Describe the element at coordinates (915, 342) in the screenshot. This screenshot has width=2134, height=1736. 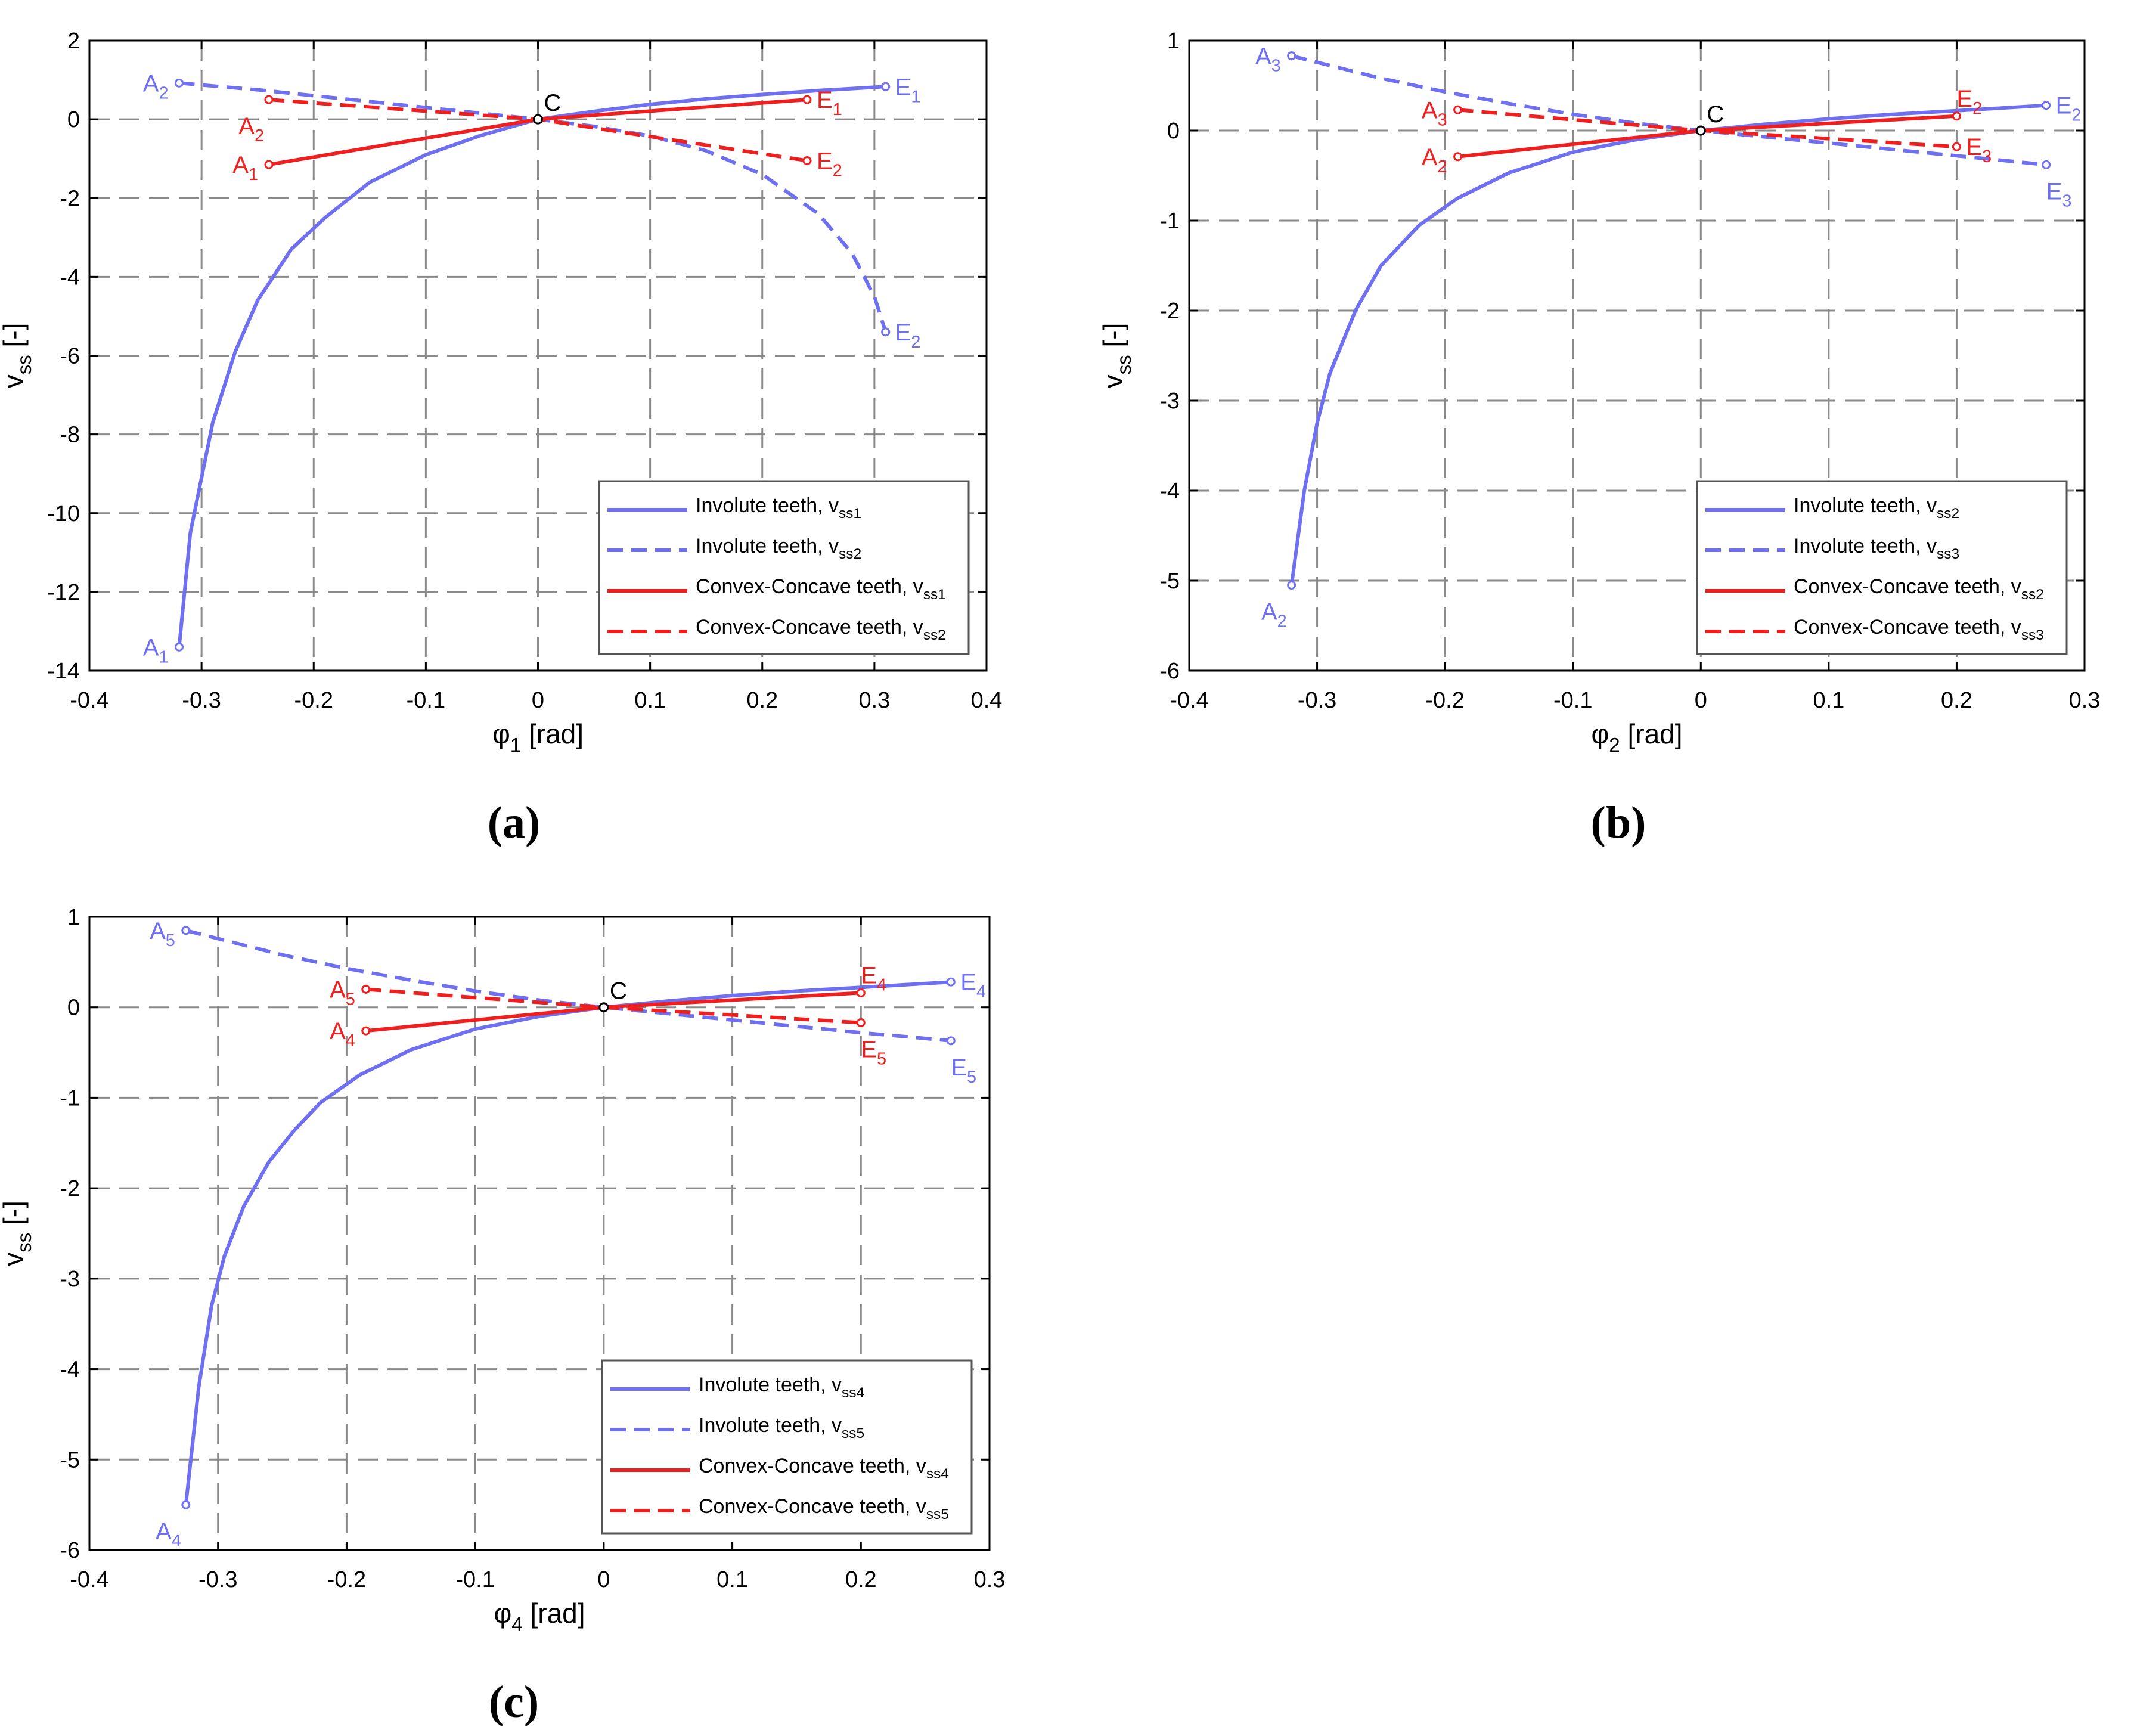
I see `point-label-e2-sub: 2` at that location.